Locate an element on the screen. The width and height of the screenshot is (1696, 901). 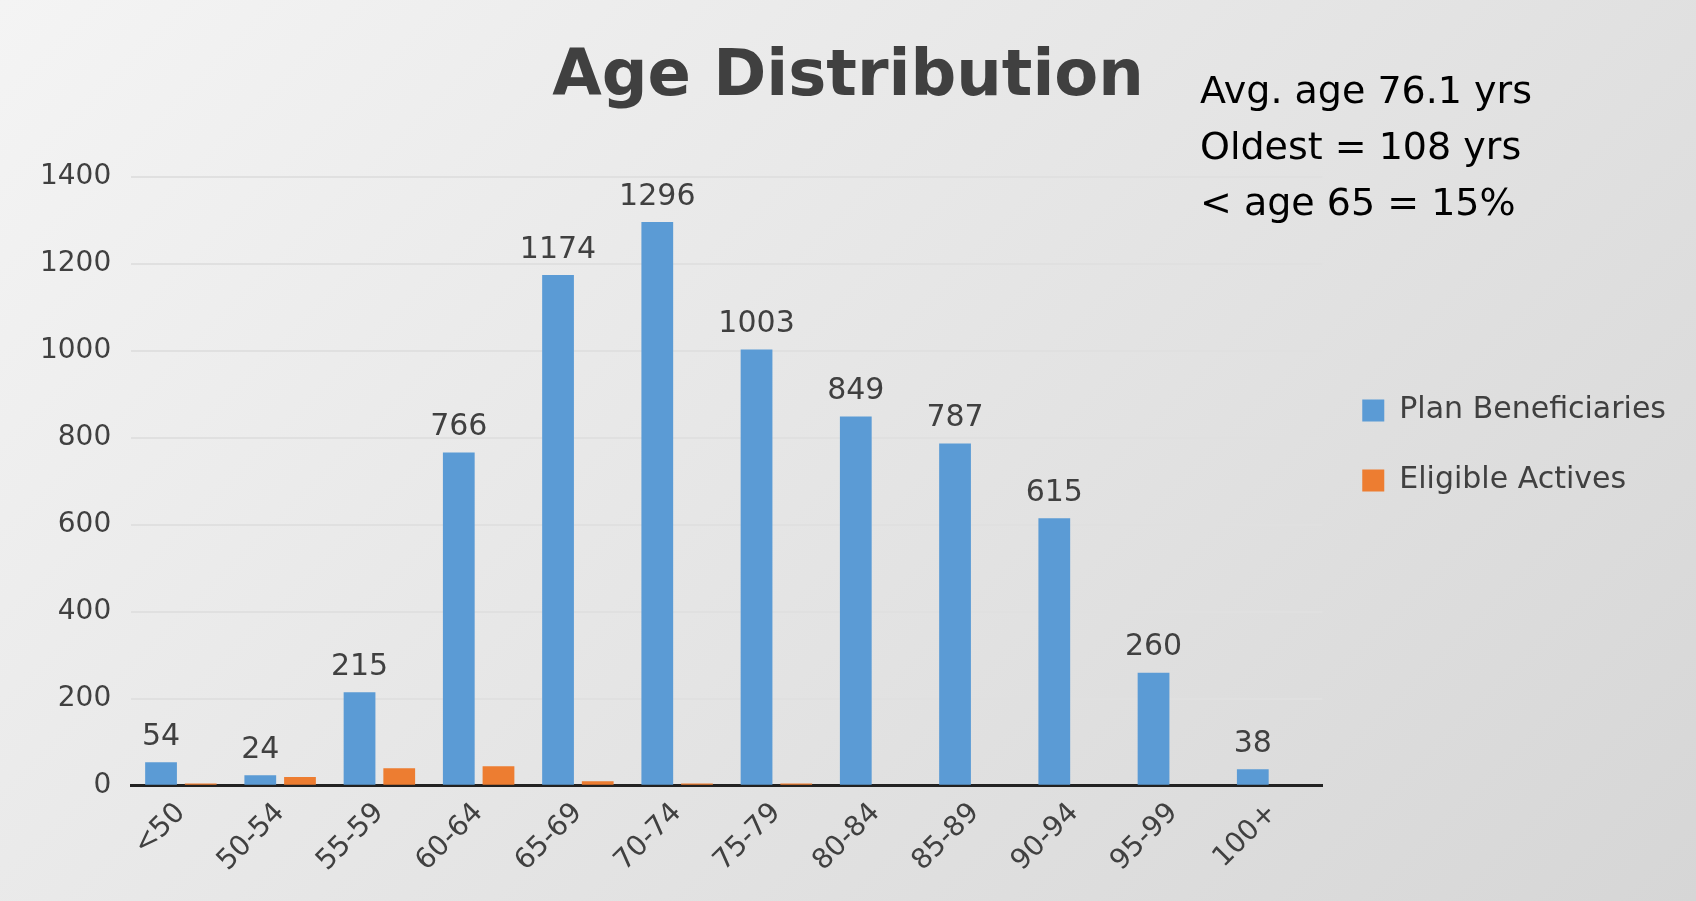
y-tick-label: 600 is located at coordinates (84, 523).